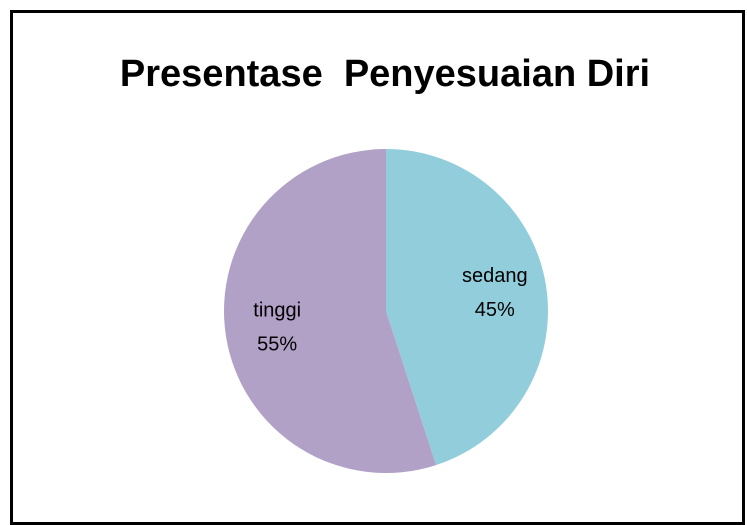 The image size is (747, 525). What do you see at coordinates (467, 307) in the screenshot?
I see `pie-slice` at bounding box center [467, 307].